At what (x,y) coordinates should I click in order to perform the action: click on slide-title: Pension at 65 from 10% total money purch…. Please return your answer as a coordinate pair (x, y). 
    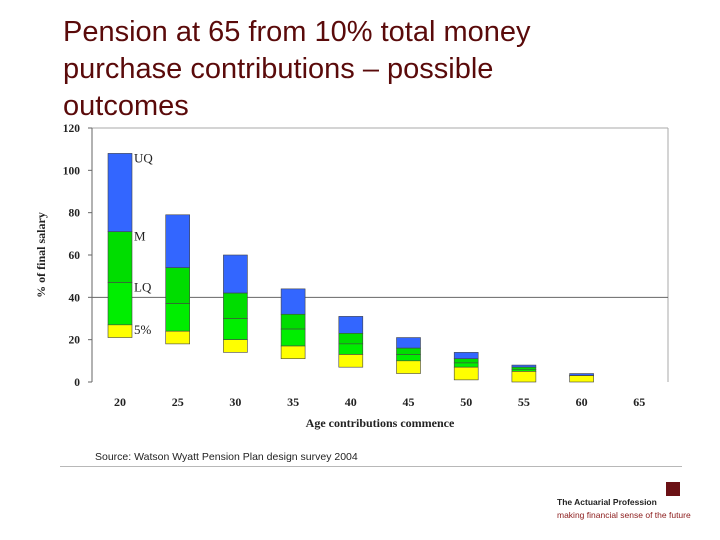
    Looking at the image, I should click on (297, 69).